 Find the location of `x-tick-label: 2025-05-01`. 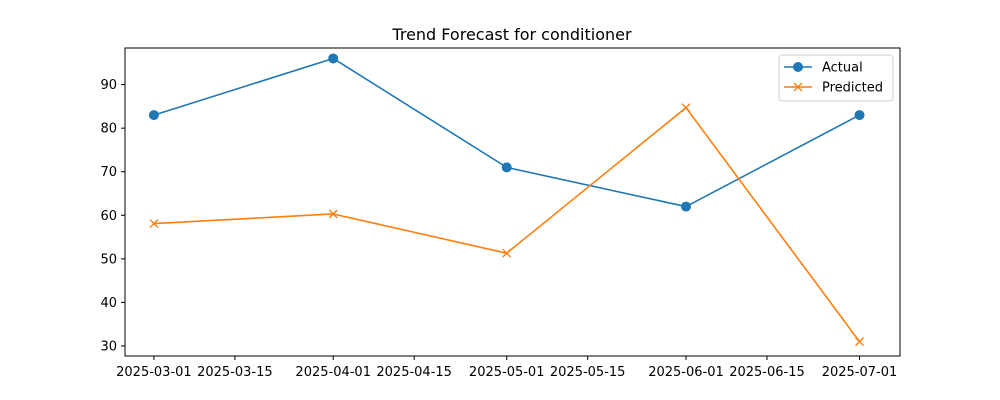

x-tick-label: 2025-05-01 is located at coordinates (507, 372).